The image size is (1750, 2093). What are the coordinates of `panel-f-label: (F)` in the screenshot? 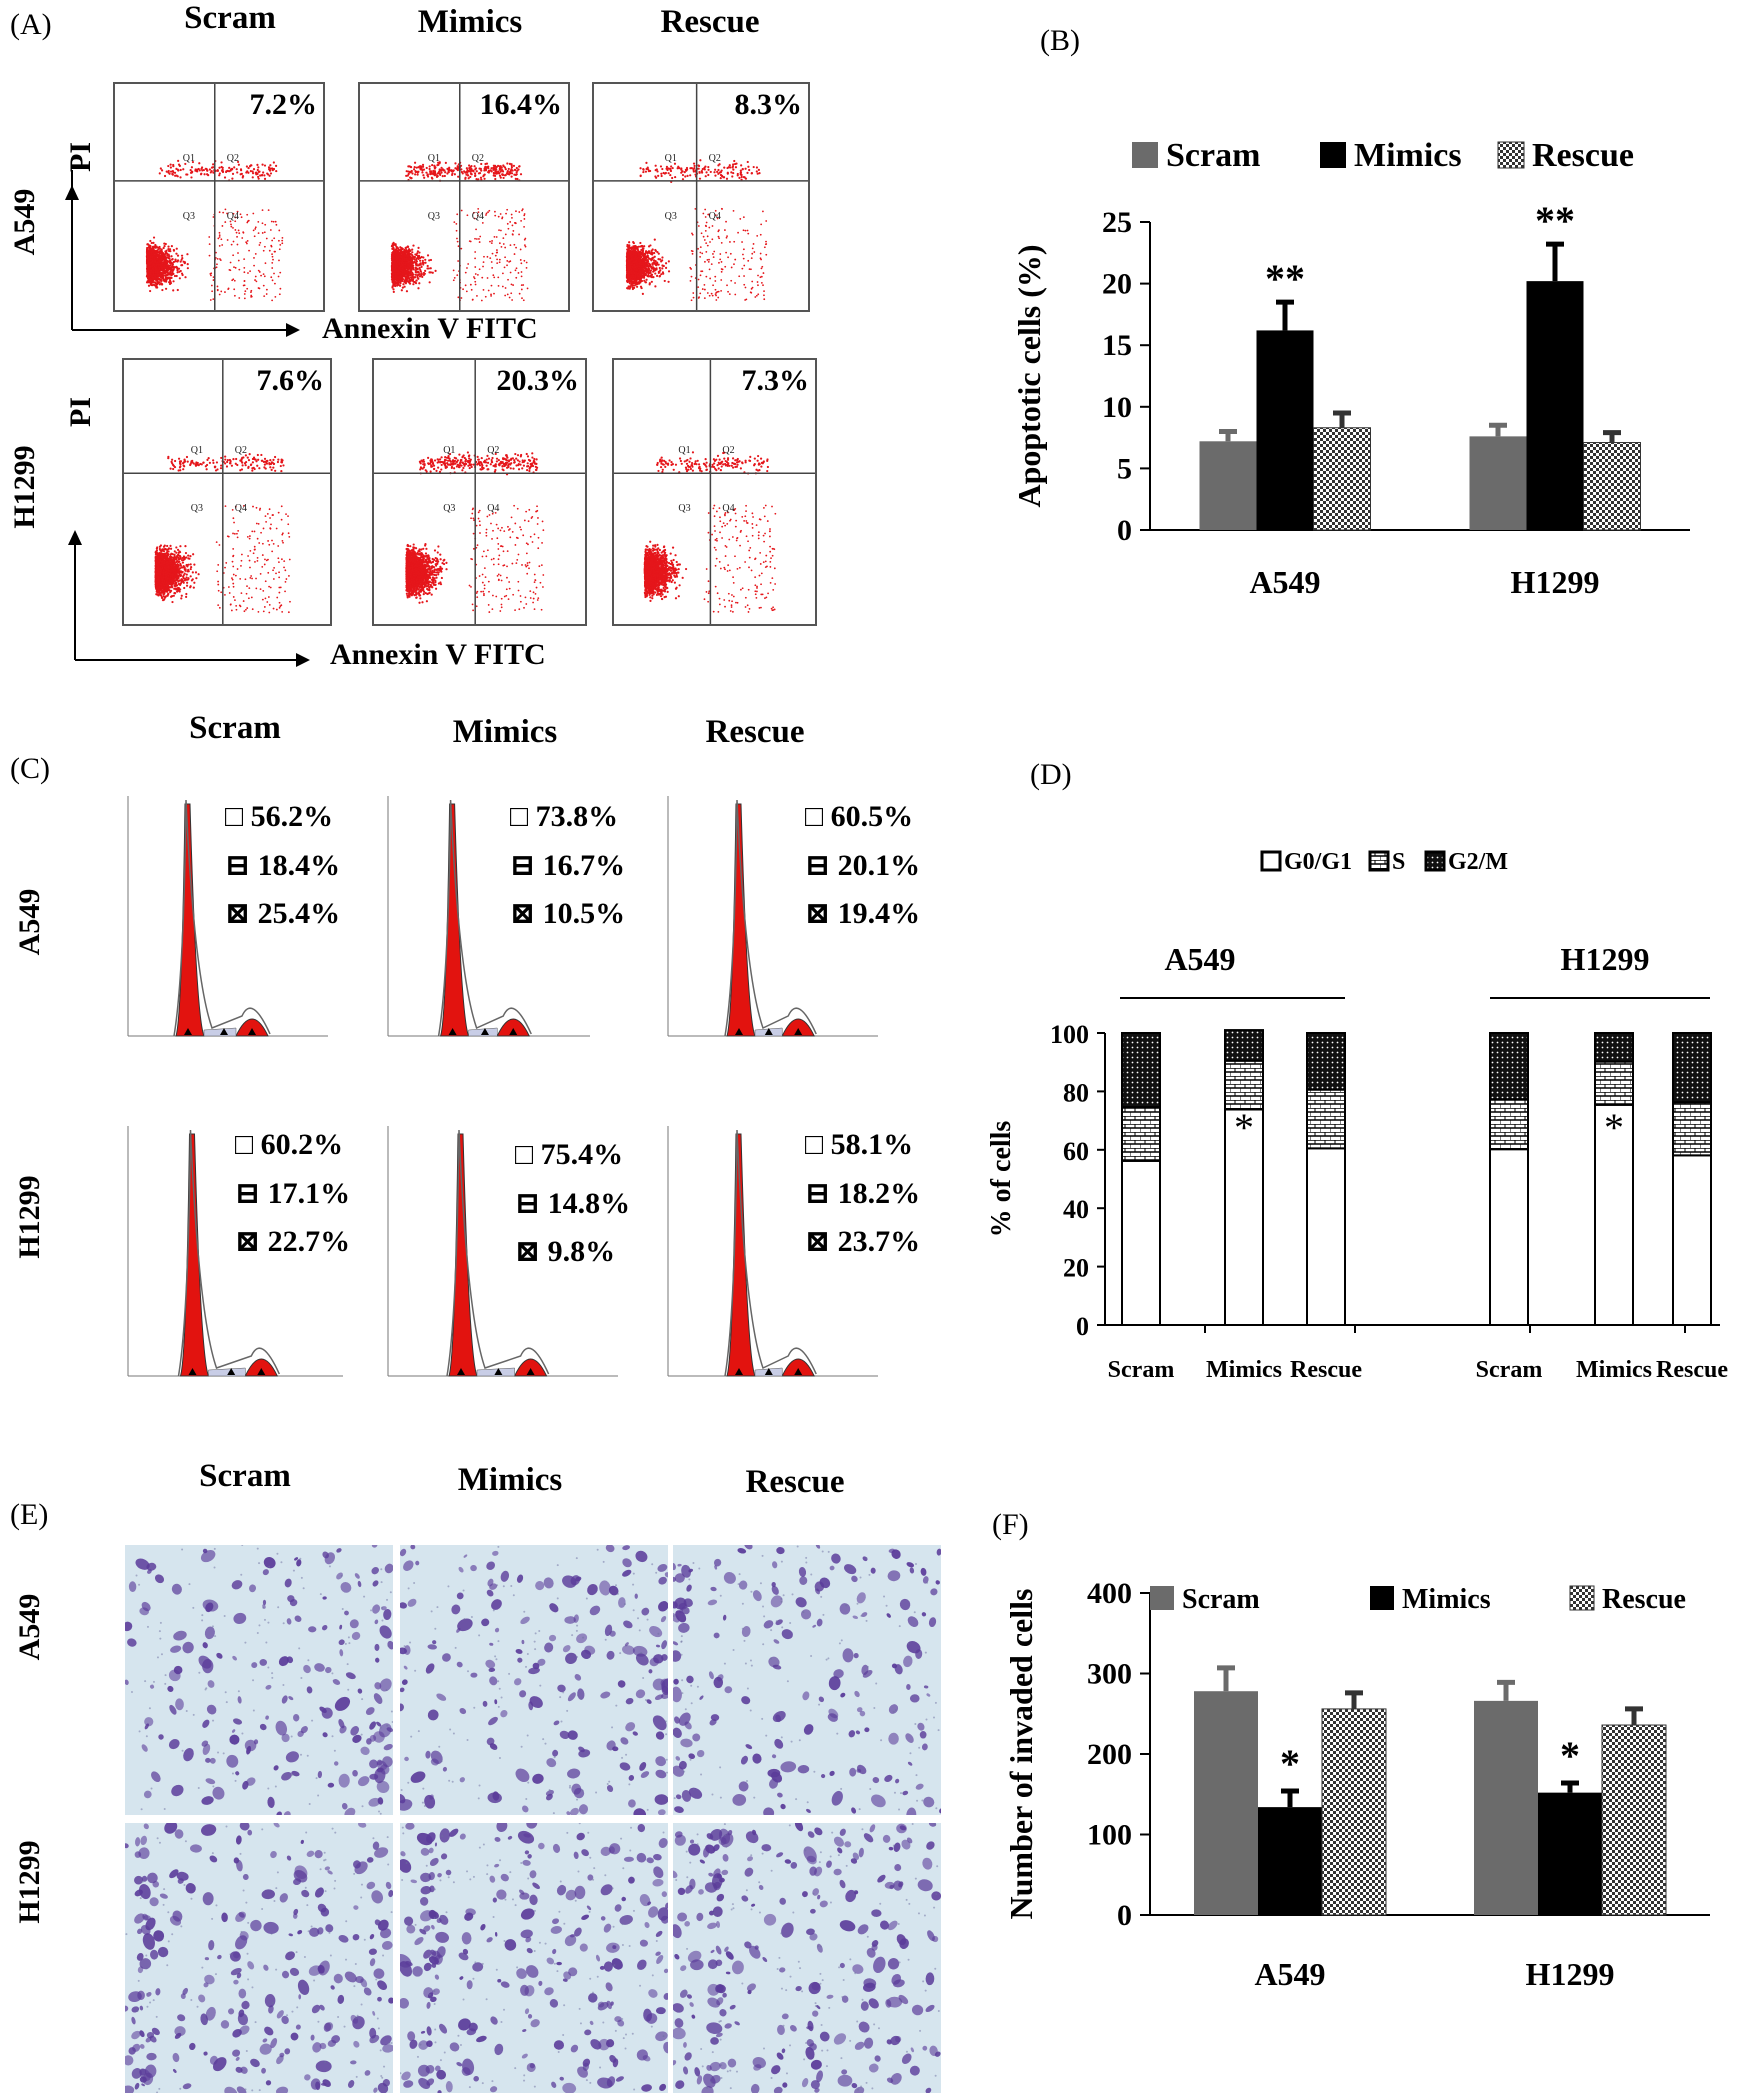 It's located at (1010, 1524).